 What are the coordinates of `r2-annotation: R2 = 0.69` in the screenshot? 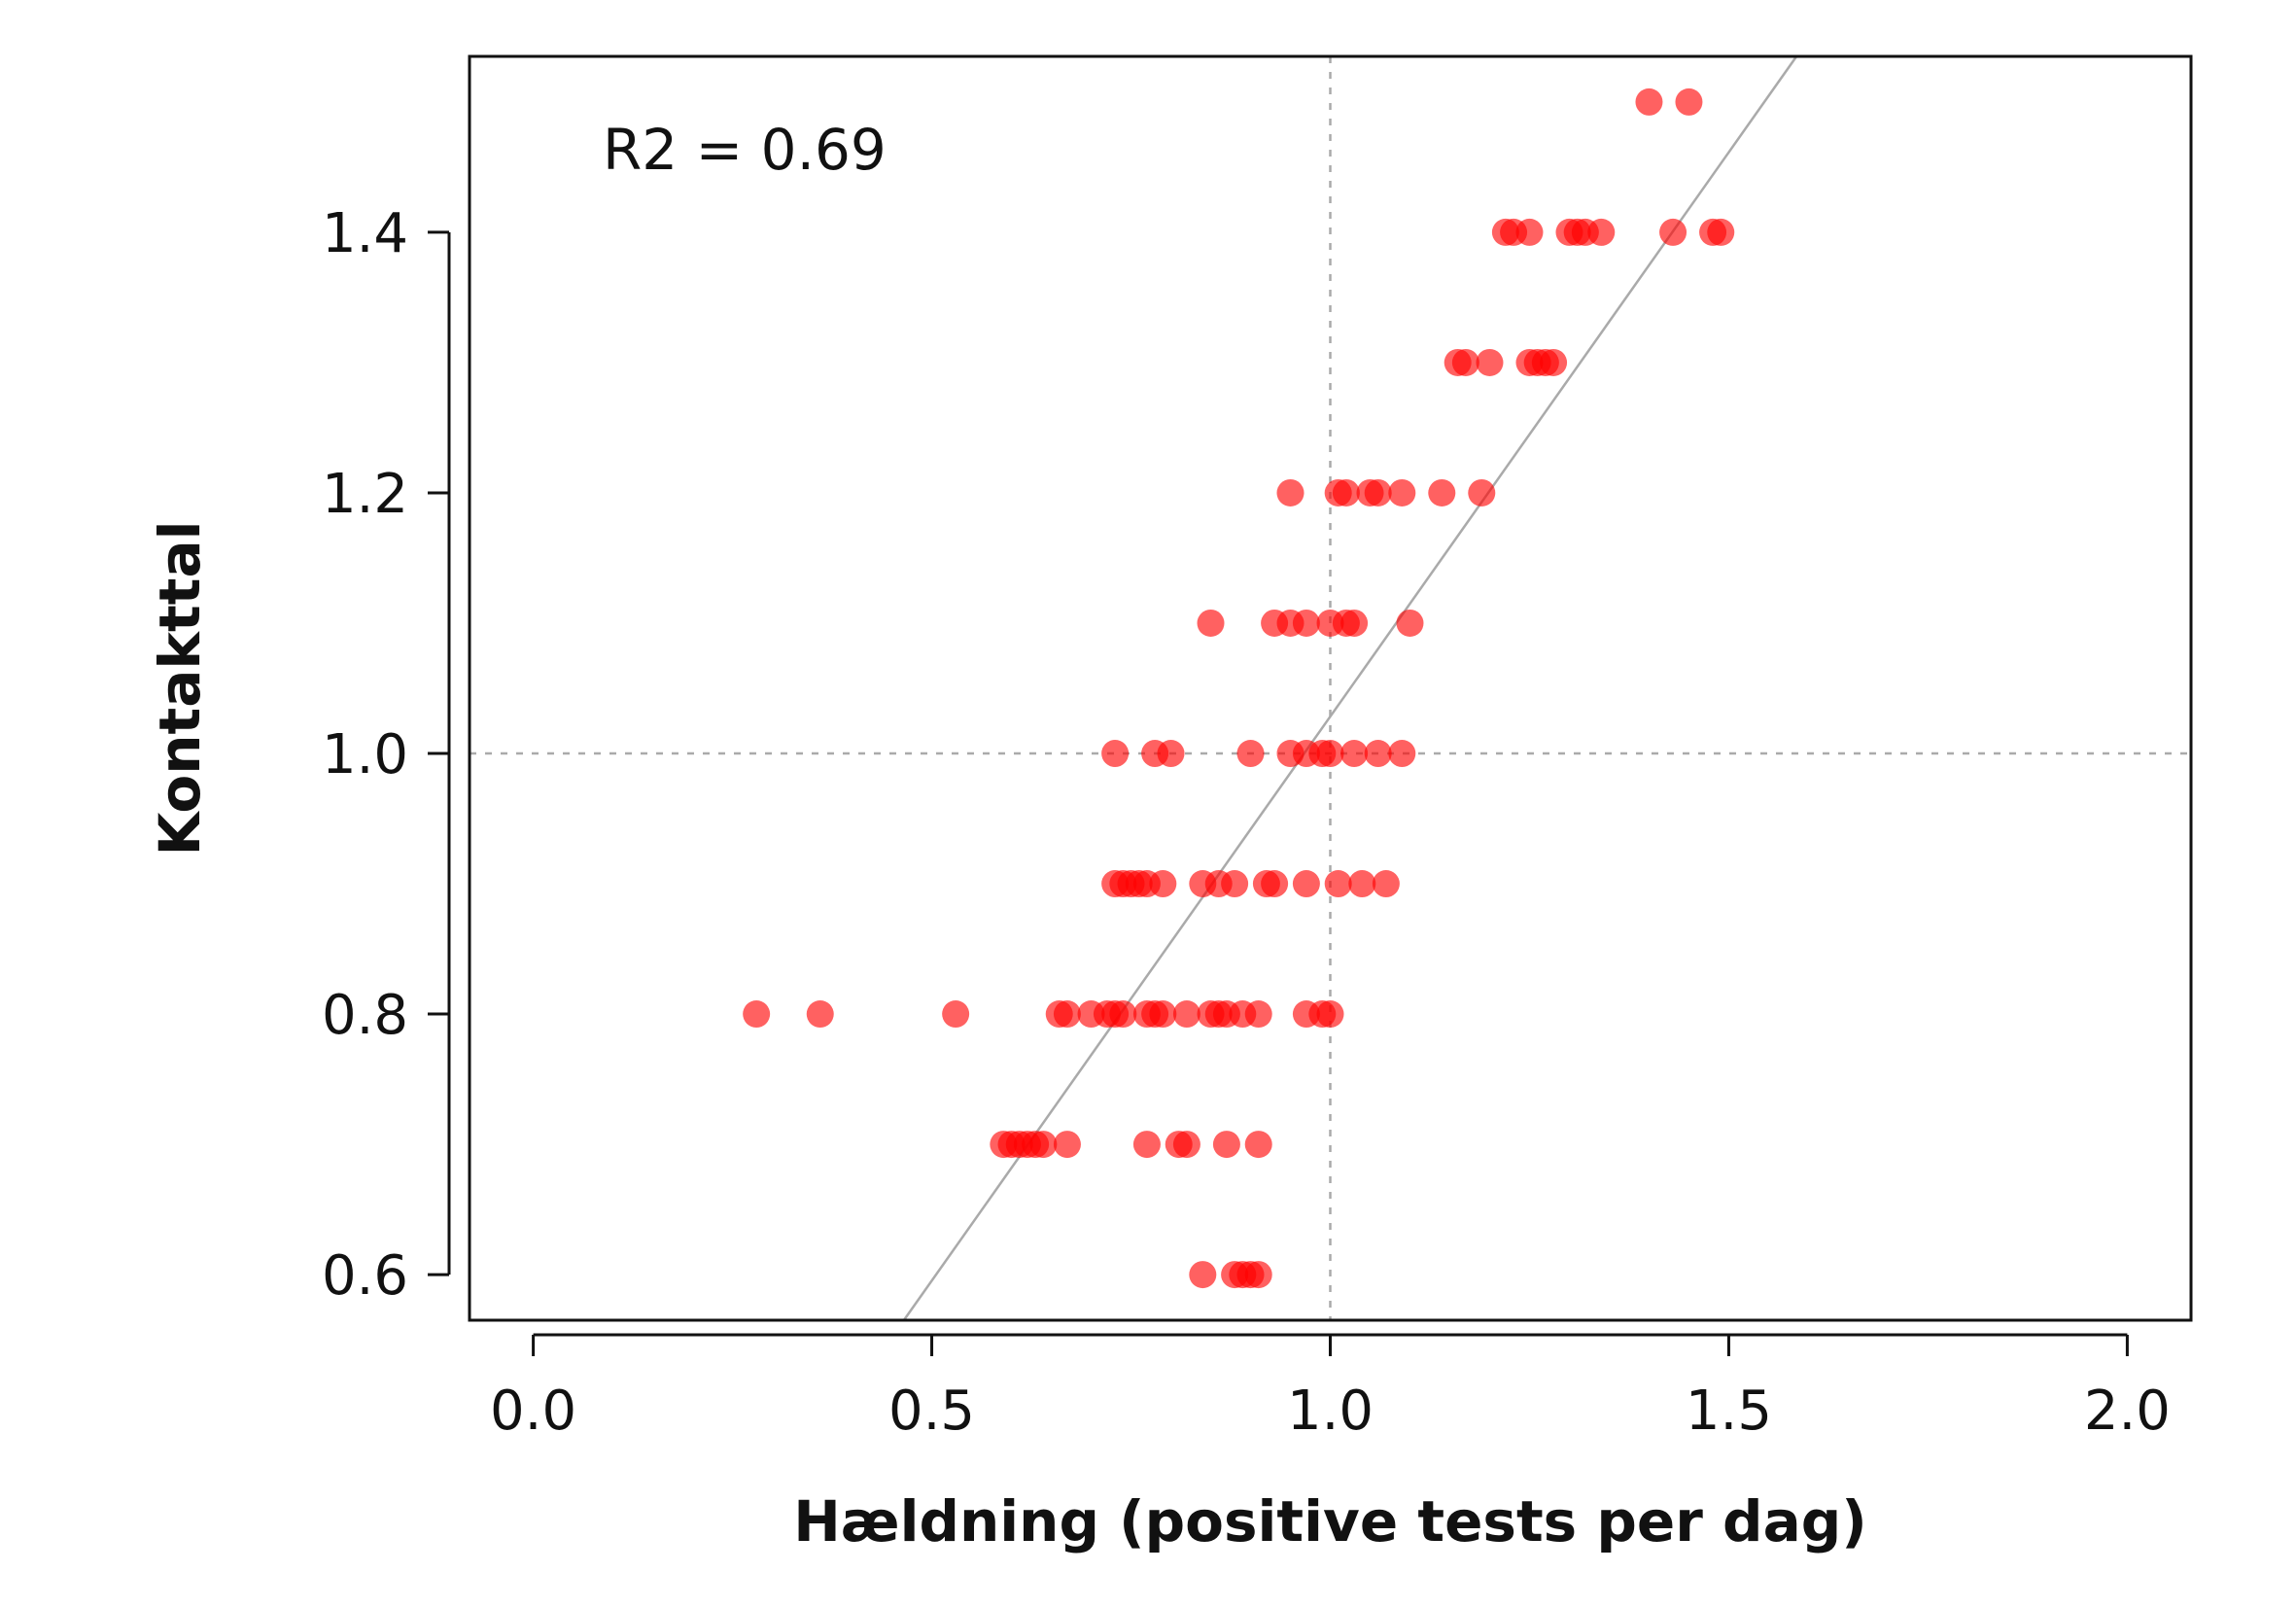 It's located at (745, 150).